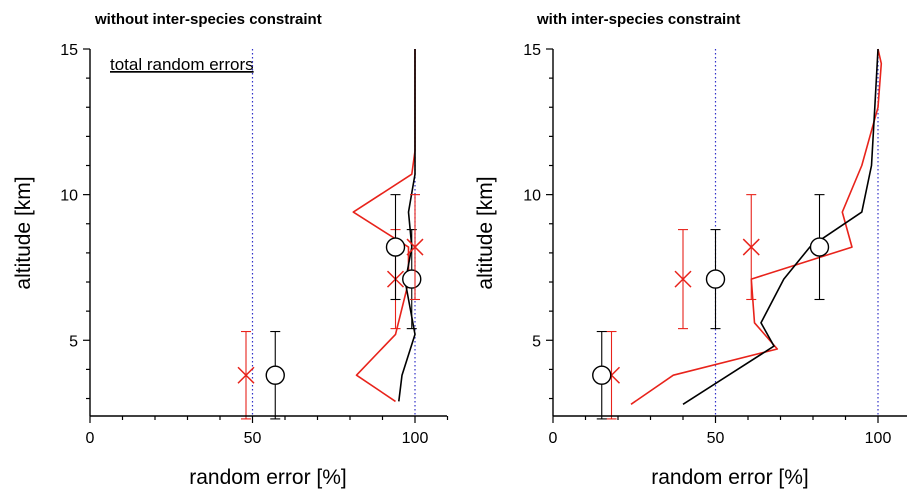 Image resolution: width=907 pixels, height=493 pixels. Describe the element at coordinates (407, 225) in the screenshot. I see `series-line-black` at that location.